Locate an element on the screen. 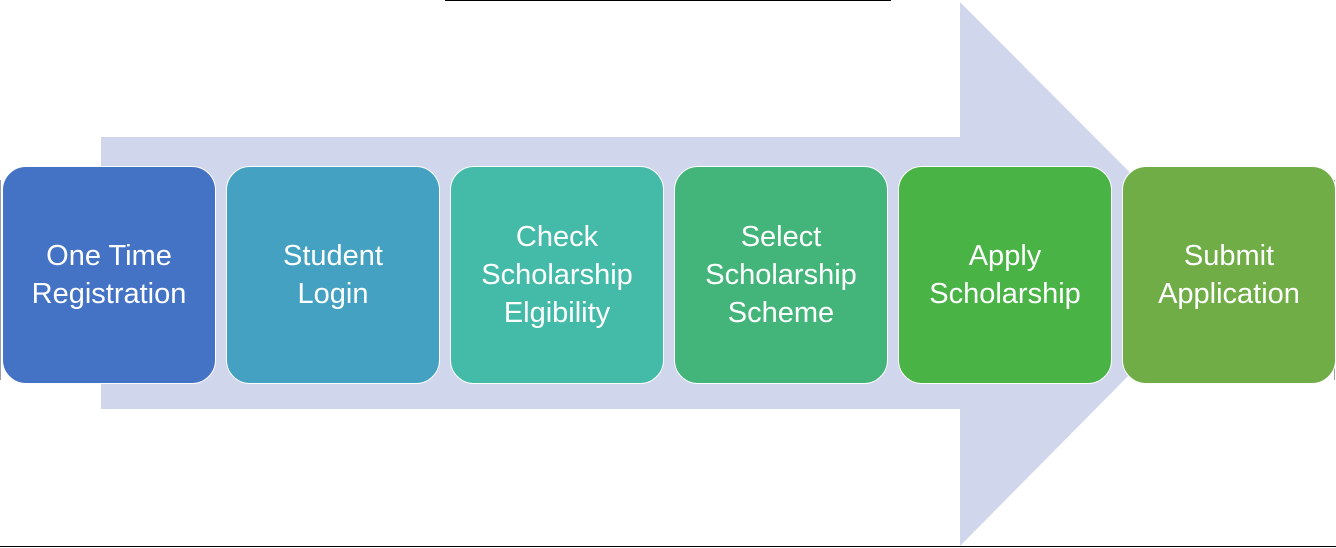 The width and height of the screenshot is (1336, 548). bottom-border-line is located at coordinates (668, 546).